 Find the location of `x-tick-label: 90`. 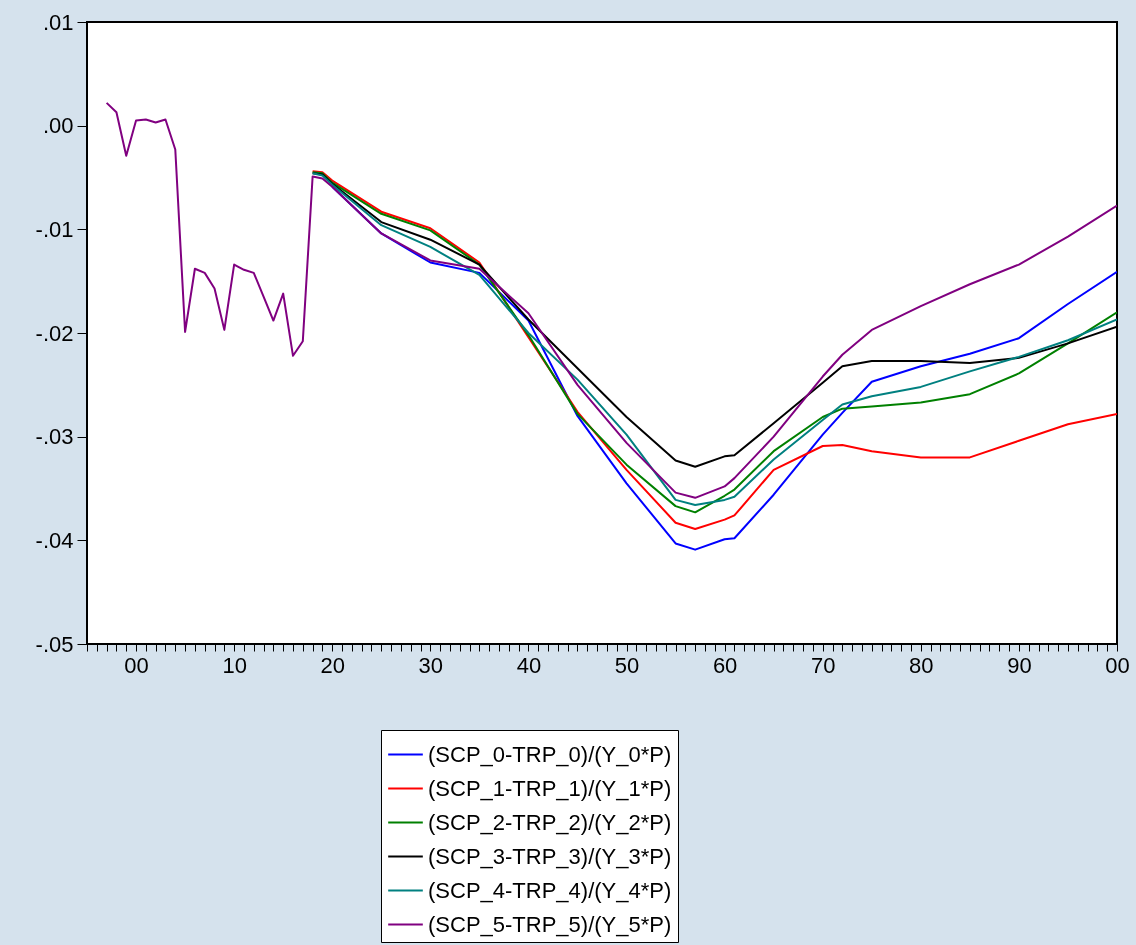

x-tick-label: 90 is located at coordinates (1019, 665).